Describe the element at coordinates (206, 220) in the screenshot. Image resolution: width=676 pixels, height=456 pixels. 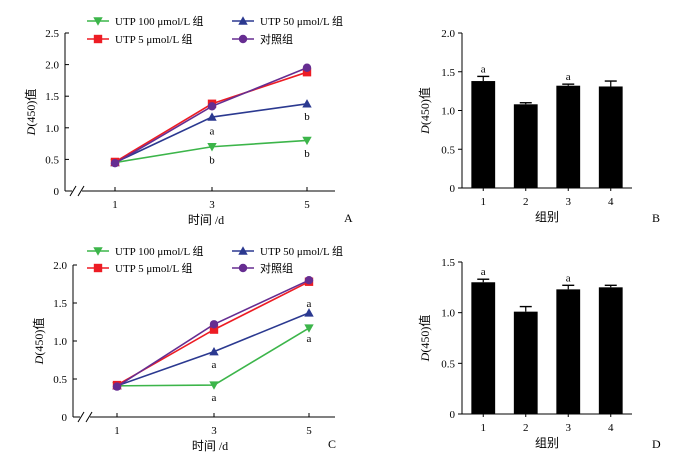
I see `panel-a-x-axis-label: 时间 /d` at that location.